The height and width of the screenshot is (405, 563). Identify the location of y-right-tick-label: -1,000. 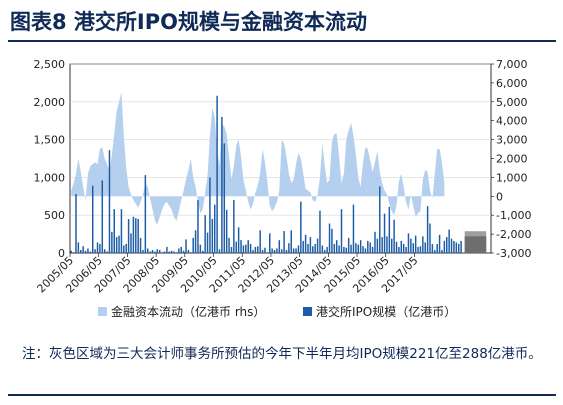
(513, 215).